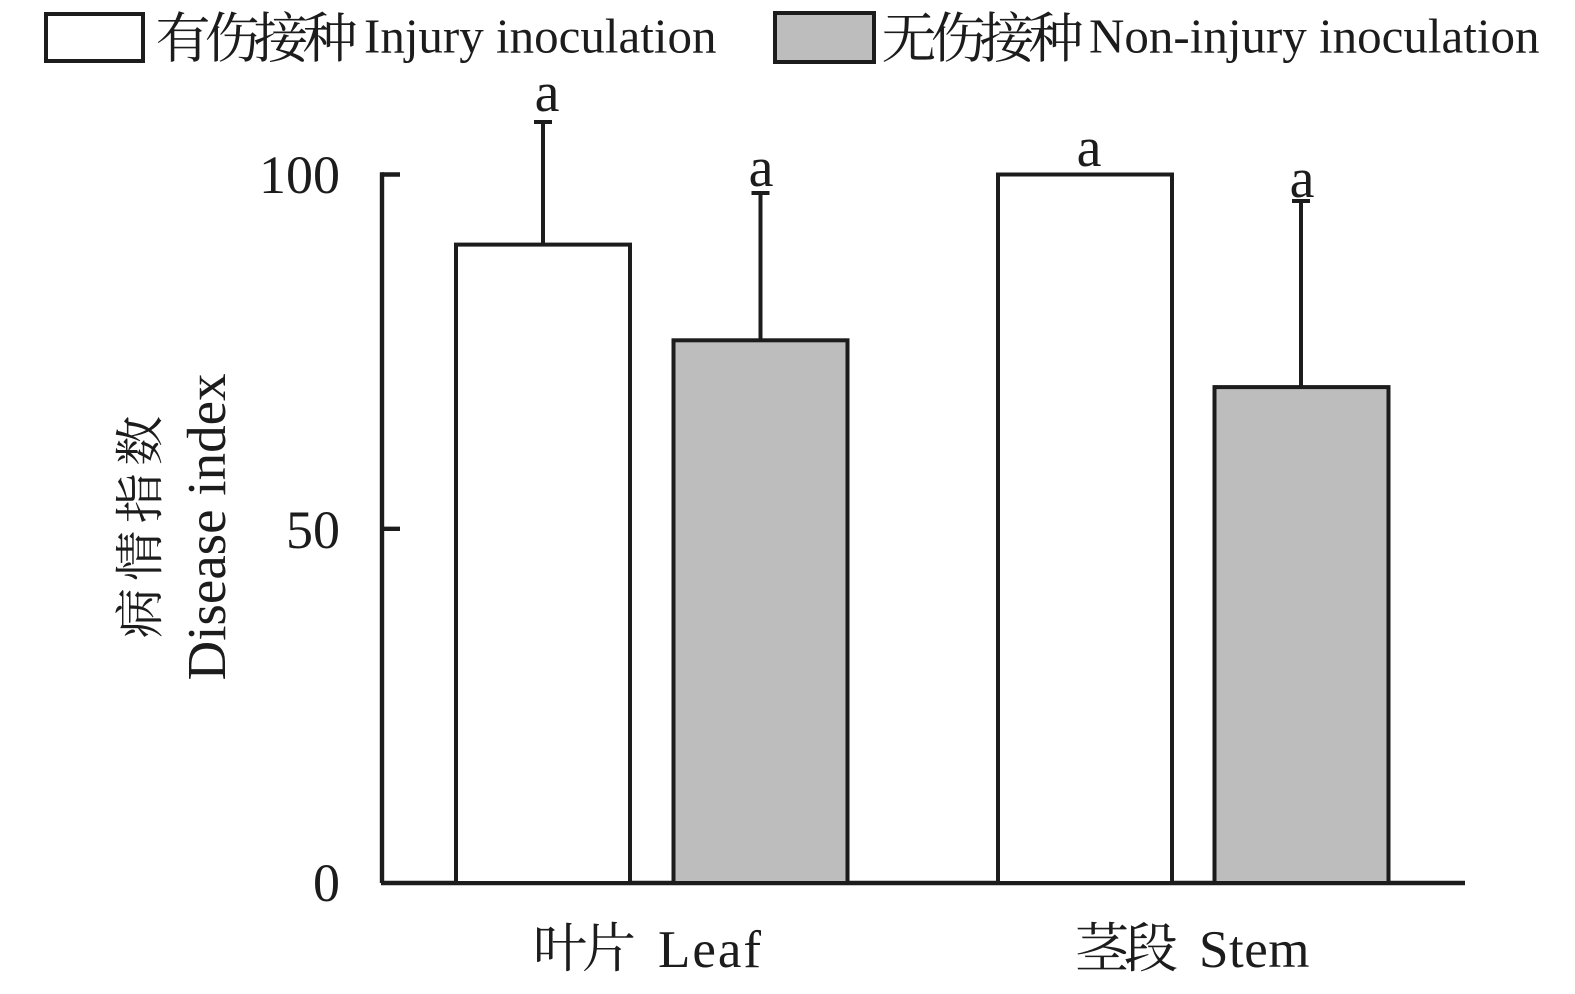  Describe the element at coordinates (206, 527) in the screenshot. I see `svg-text: Disease index` at that location.